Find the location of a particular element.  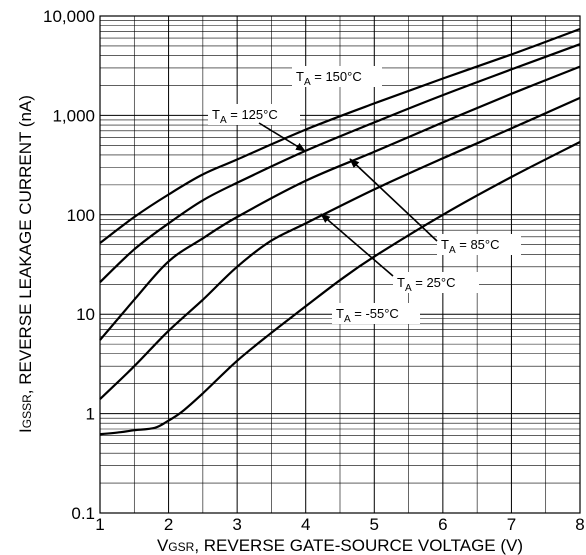

x-tick-label: 8 is located at coordinates (579, 524).